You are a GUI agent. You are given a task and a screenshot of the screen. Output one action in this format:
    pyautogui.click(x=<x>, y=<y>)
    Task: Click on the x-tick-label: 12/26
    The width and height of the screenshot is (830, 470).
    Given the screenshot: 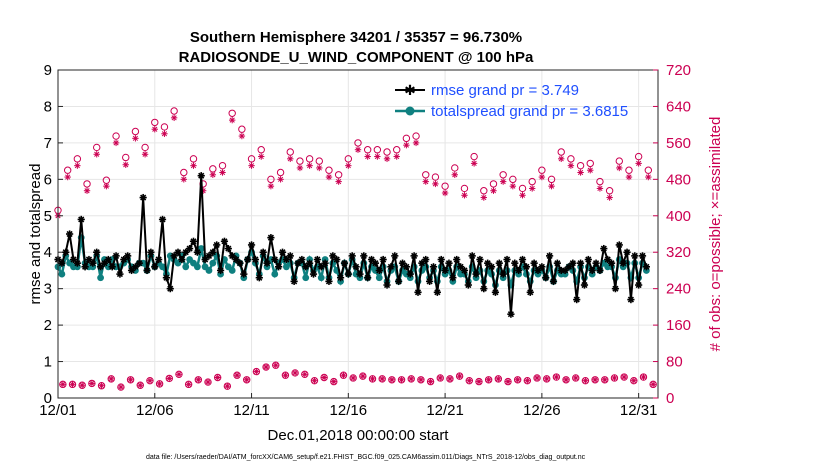 What is the action you would take?
    pyautogui.click(x=542, y=410)
    